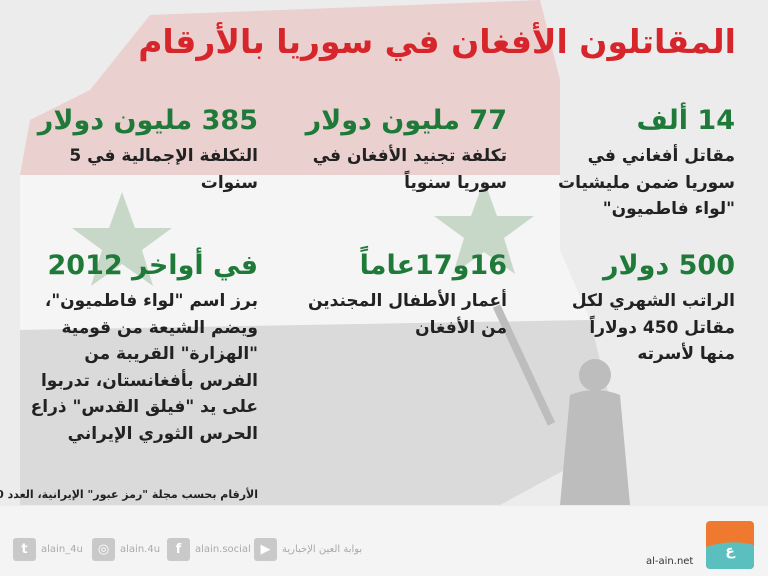 The image size is (768, 576). What do you see at coordinates (24, 549) in the screenshot?
I see `twitter-icon: t` at bounding box center [24, 549].